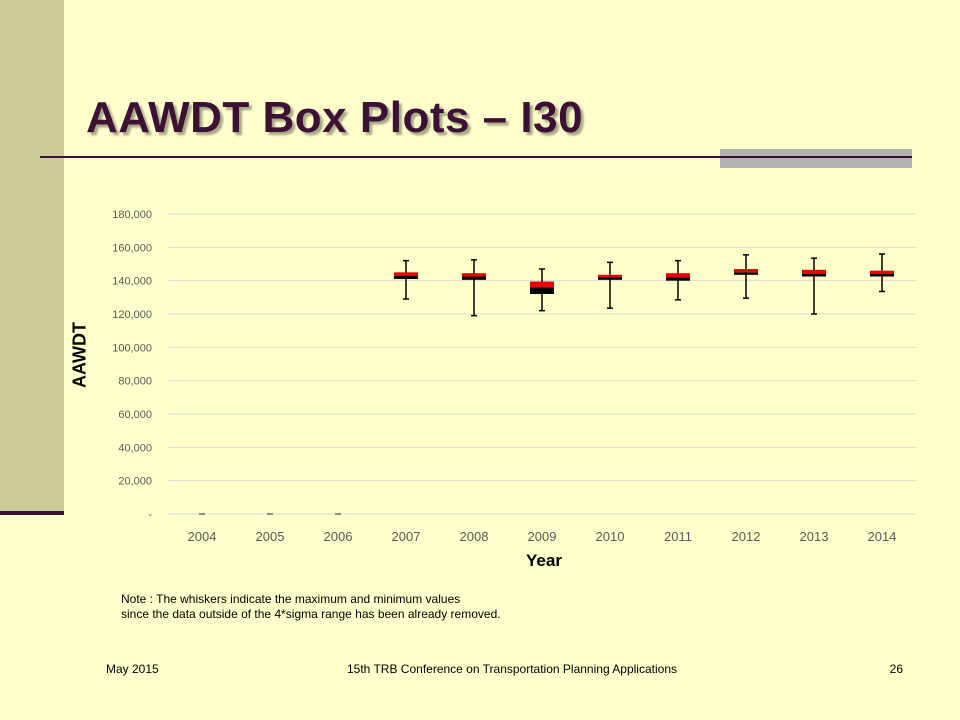 This screenshot has width=960, height=720. Describe the element at coordinates (335, 117) in the screenshot. I see `slide-title: AAWDT Box Plots – I30` at that location.